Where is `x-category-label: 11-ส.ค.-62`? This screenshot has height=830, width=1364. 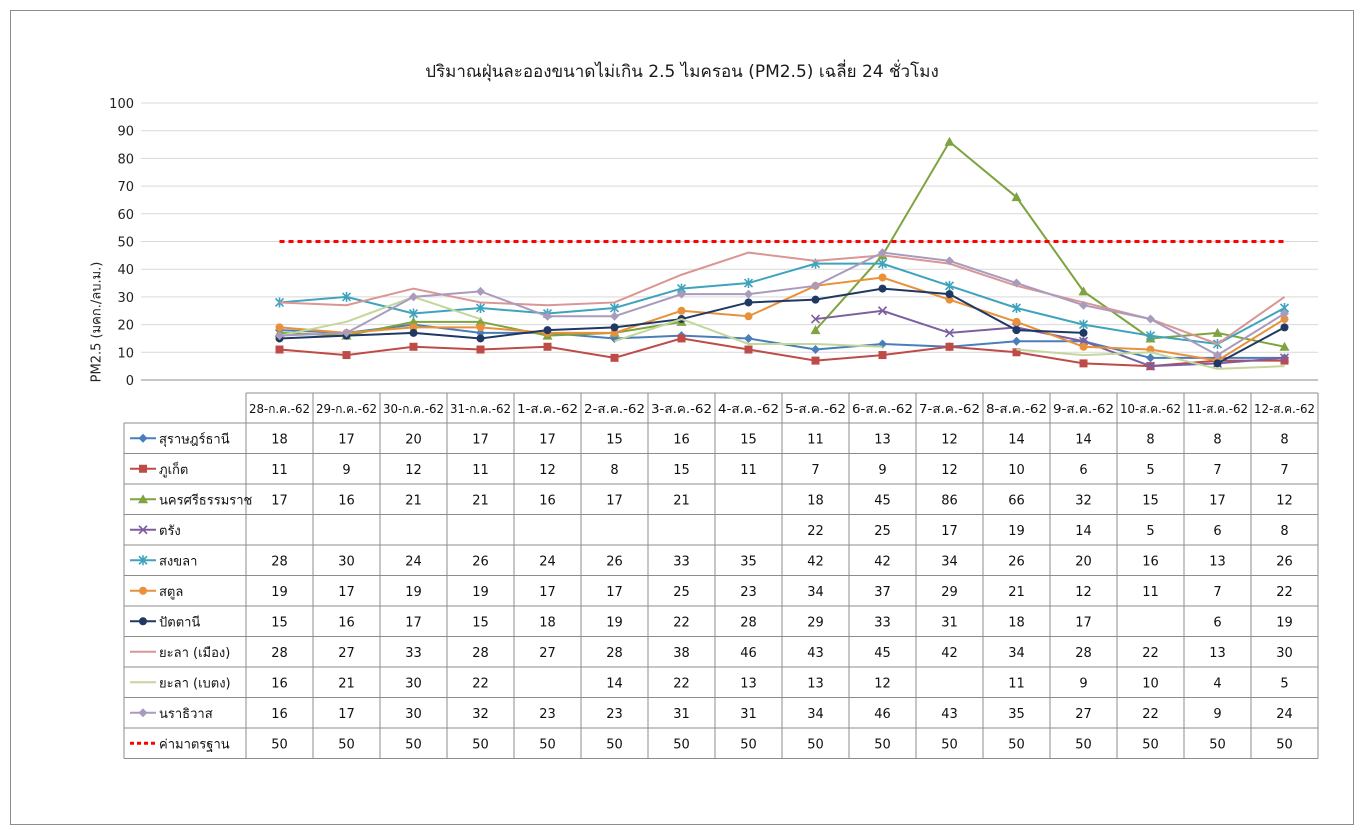
x-category-label: 11-ส.ค.-62 is located at coordinates (1217, 409).